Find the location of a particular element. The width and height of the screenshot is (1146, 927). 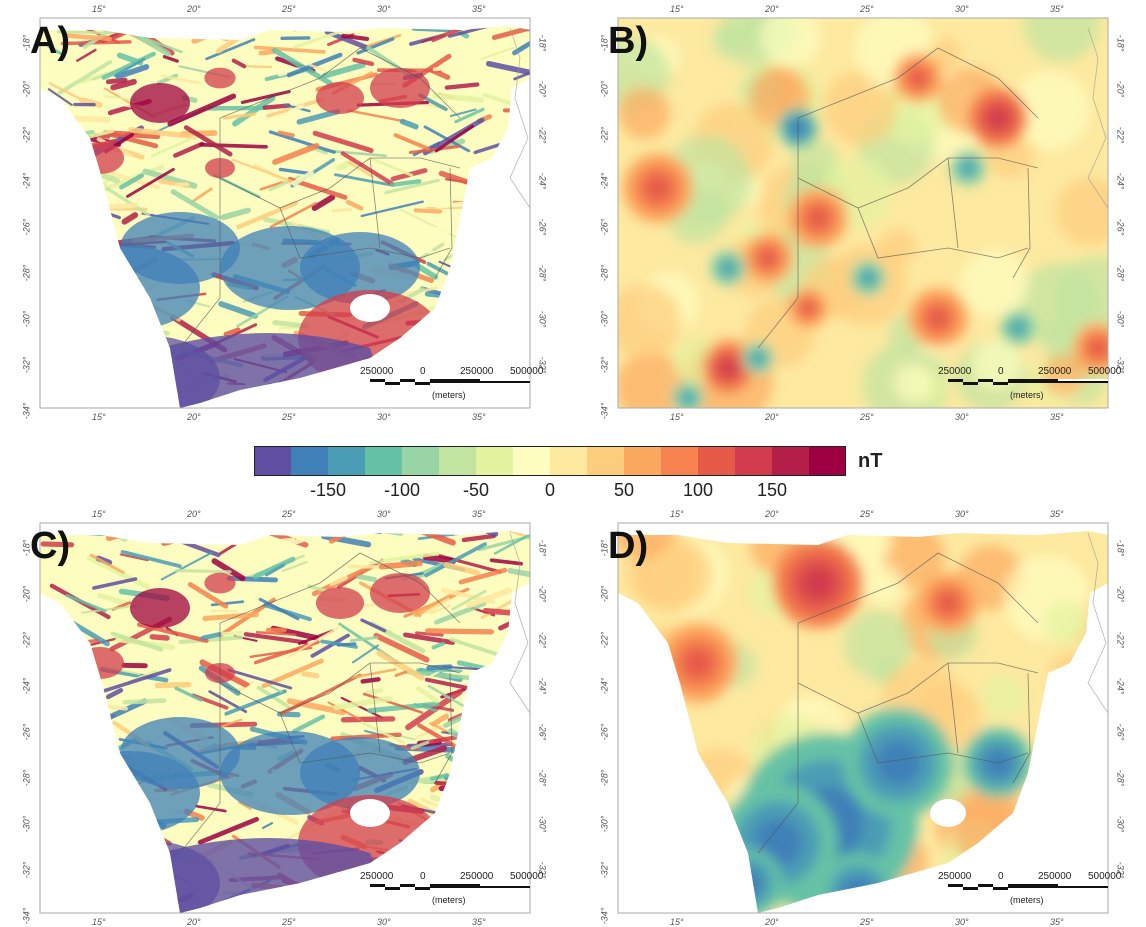

coastline is located at coordinates (1098, 623).